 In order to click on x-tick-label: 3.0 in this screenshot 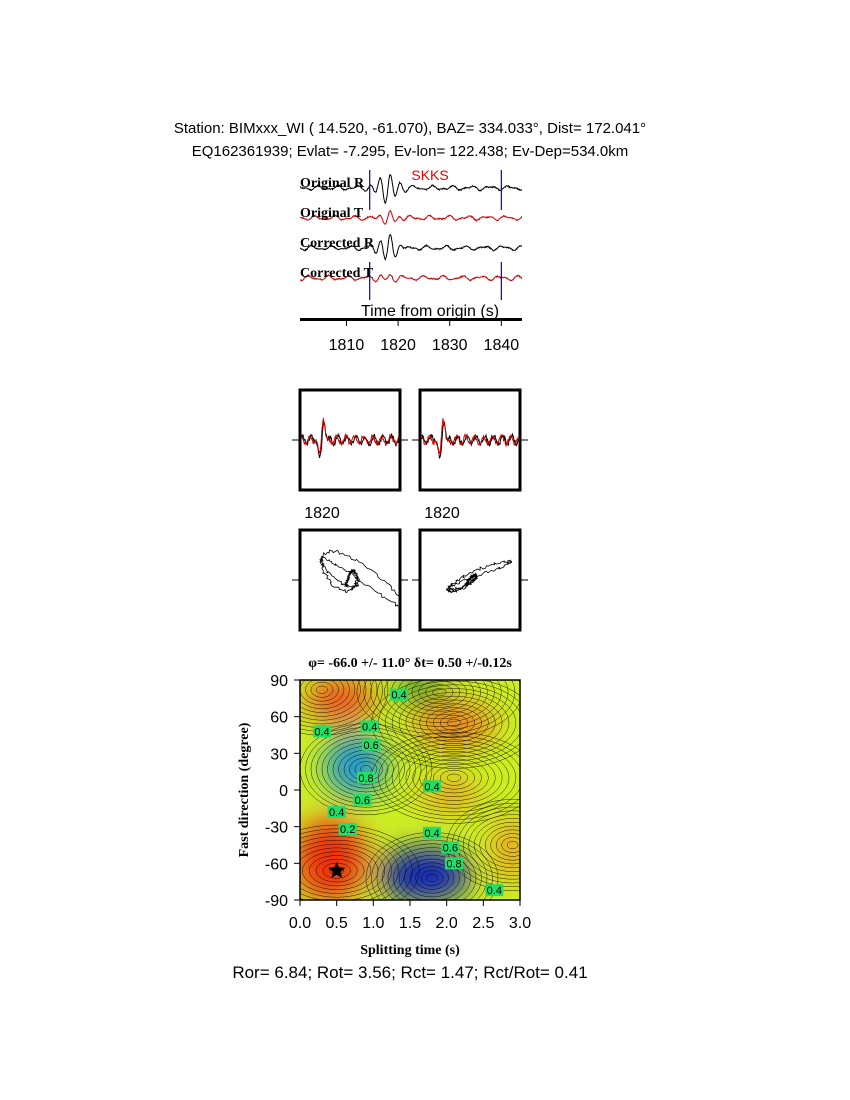, I will do `click(520, 923)`.